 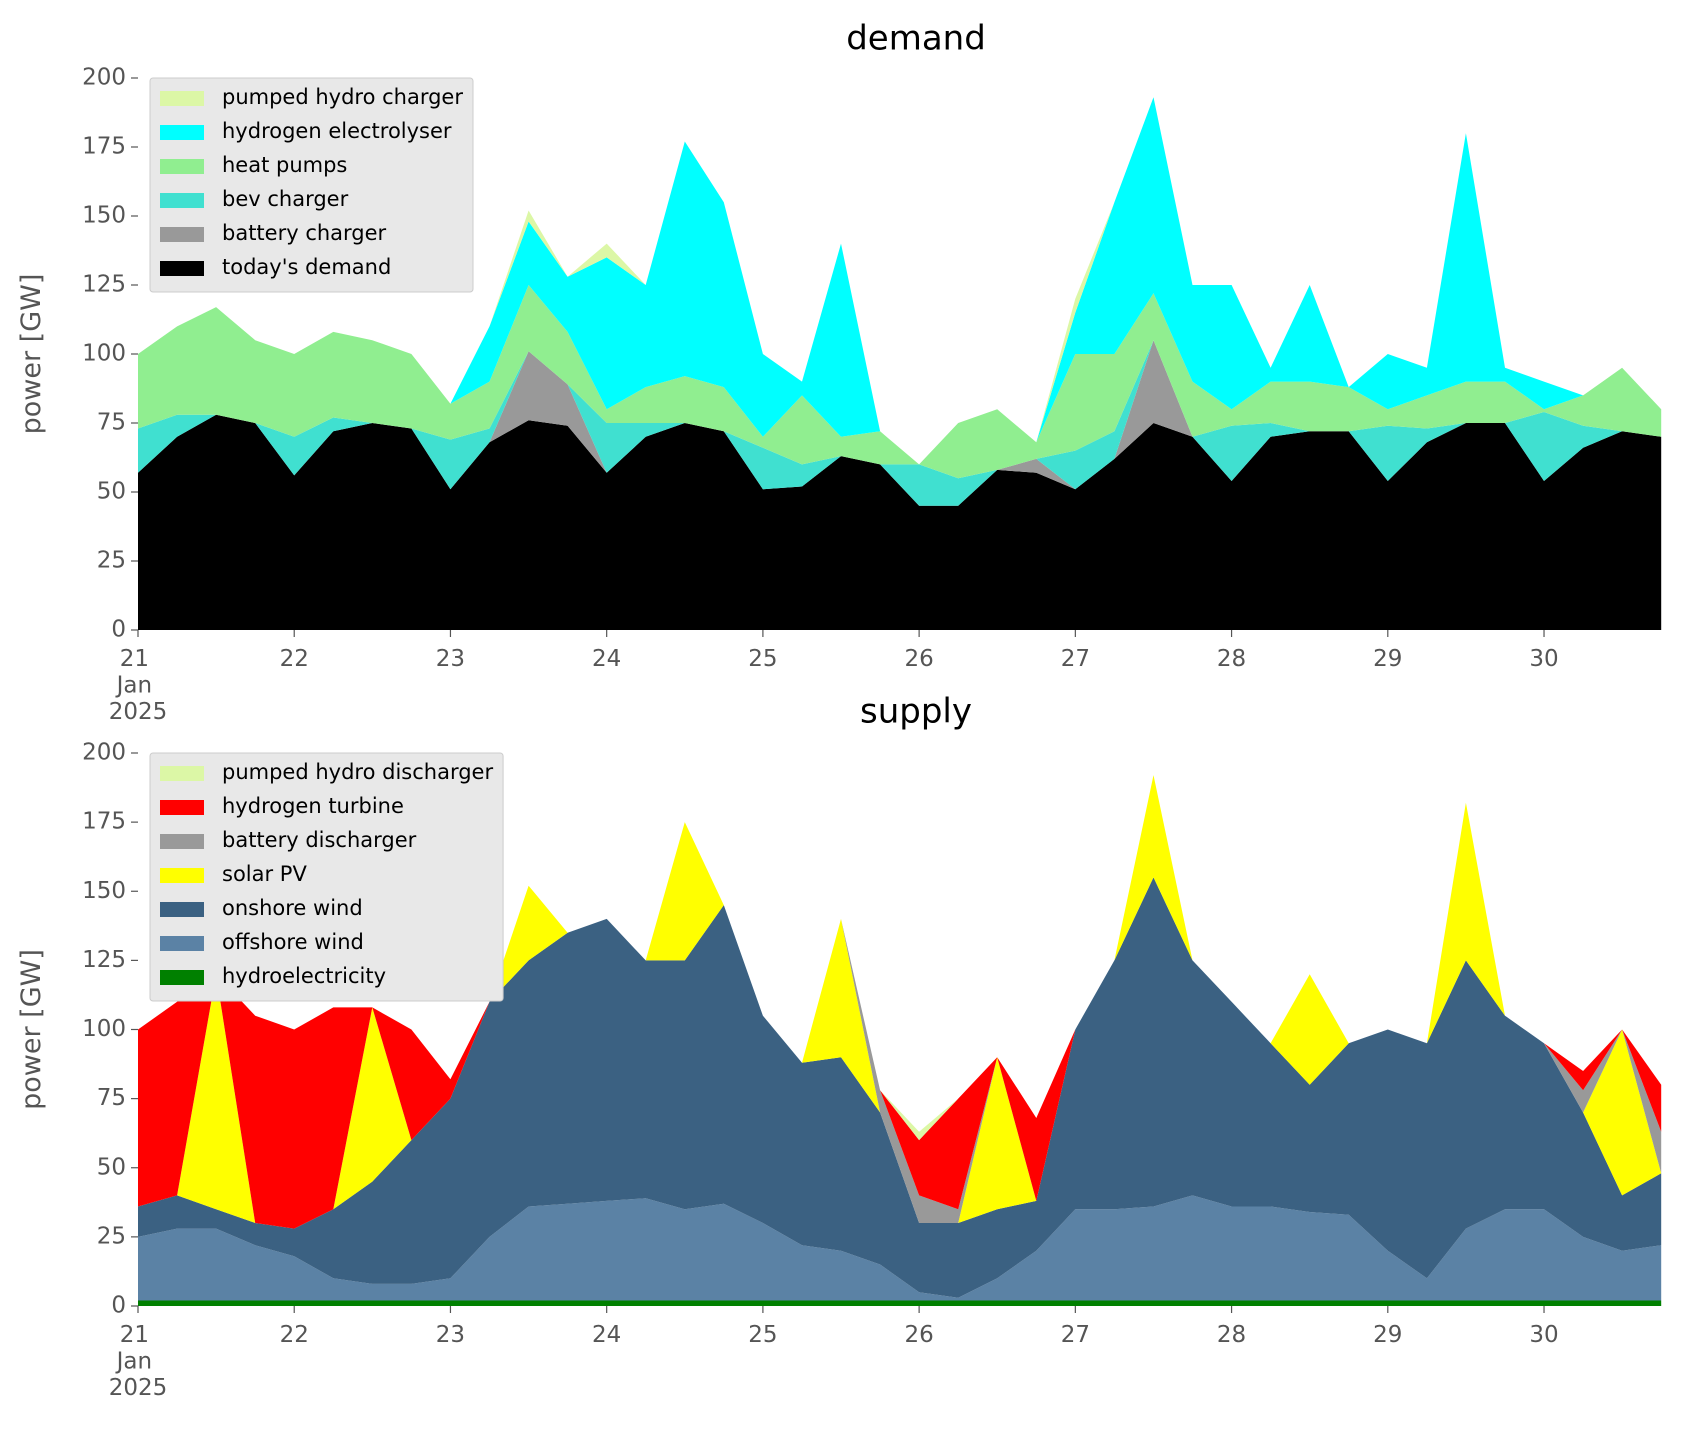 I want to click on legend-label: hydrogen turbine, so click(x=313, y=806).